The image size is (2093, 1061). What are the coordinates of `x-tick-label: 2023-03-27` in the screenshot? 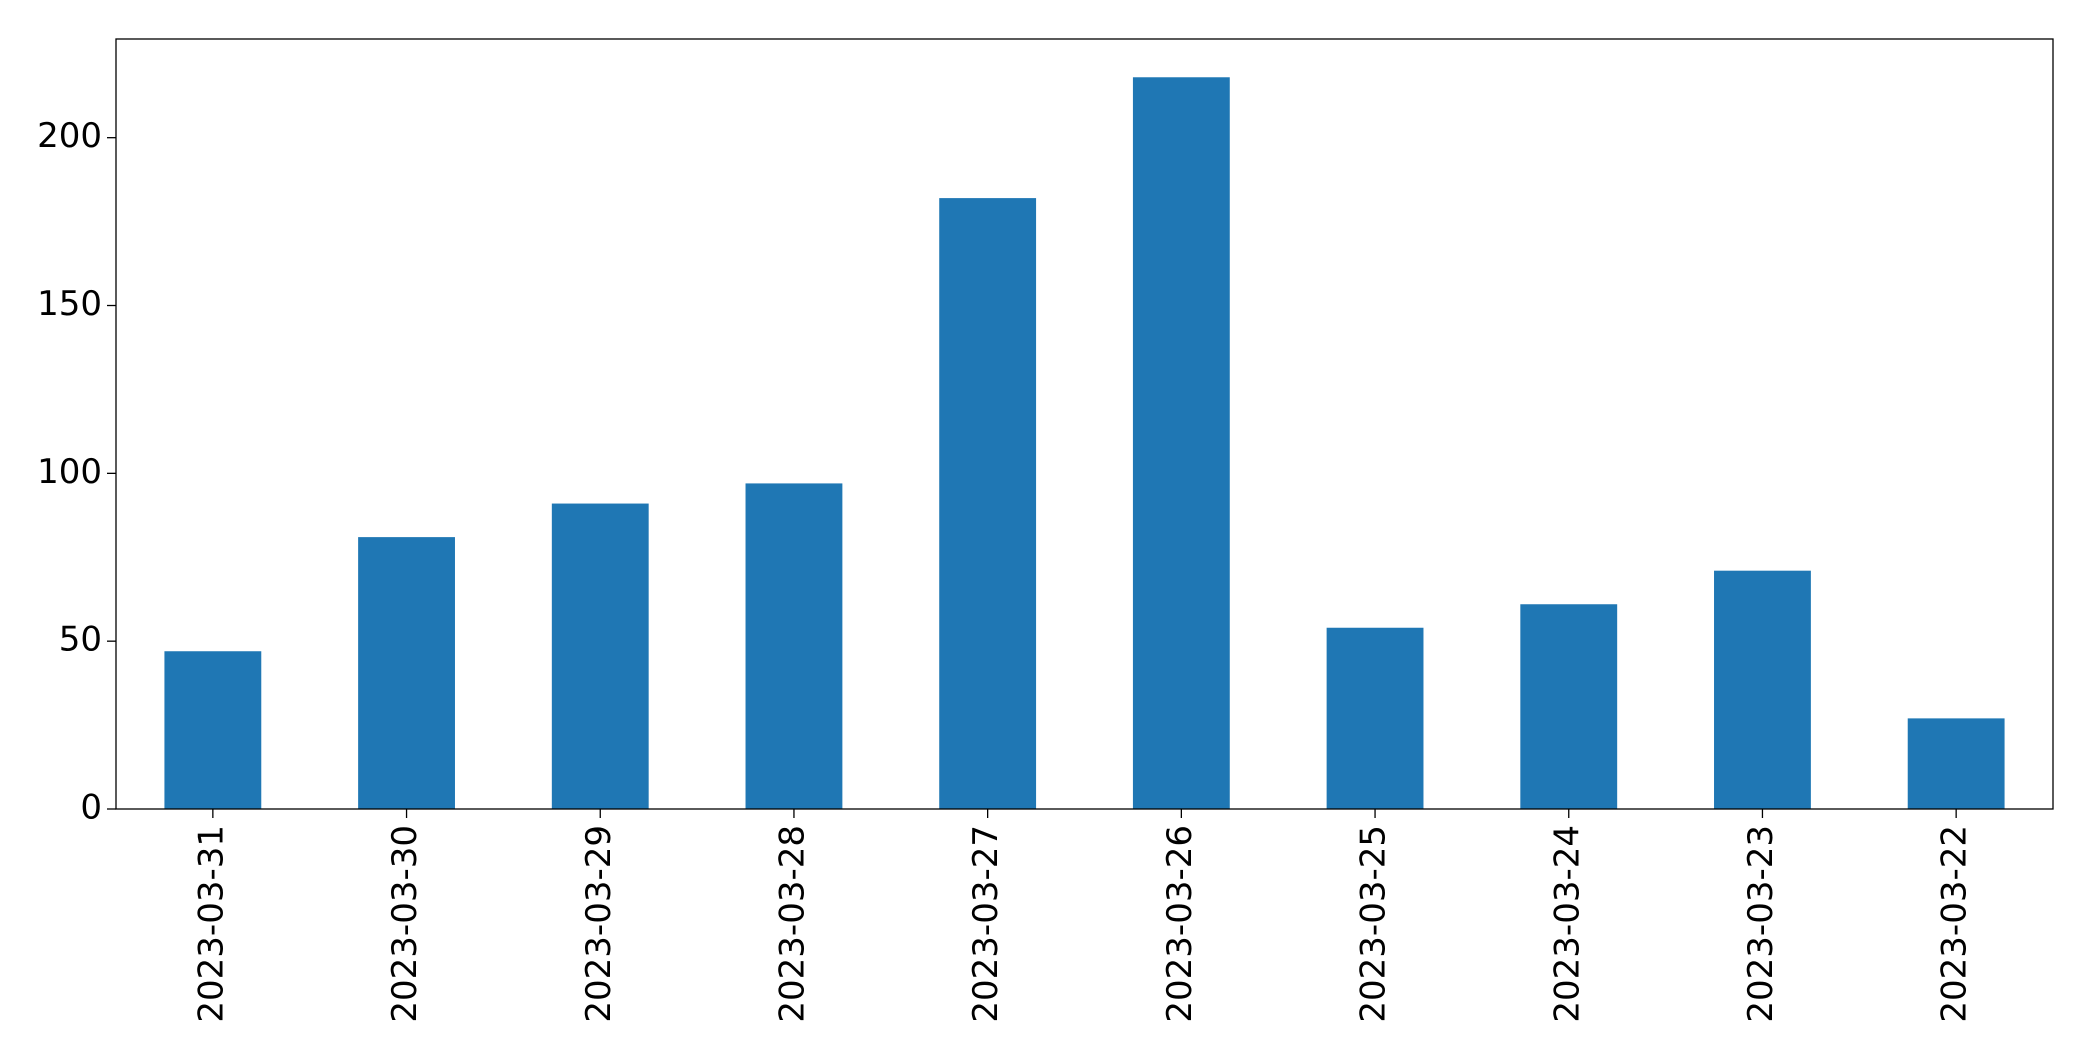 It's located at (986, 924).